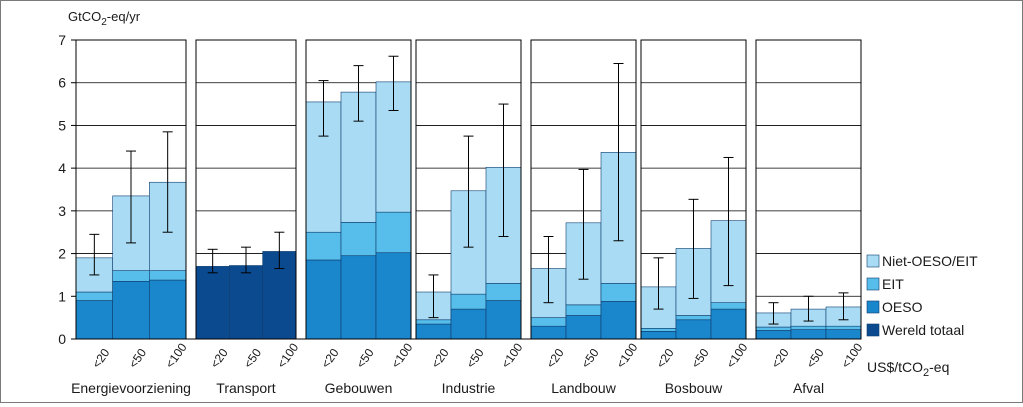 Image resolution: width=1023 pixels, height=407 pixels. I want to click on legend-swatch-eit, so click(873, 284).